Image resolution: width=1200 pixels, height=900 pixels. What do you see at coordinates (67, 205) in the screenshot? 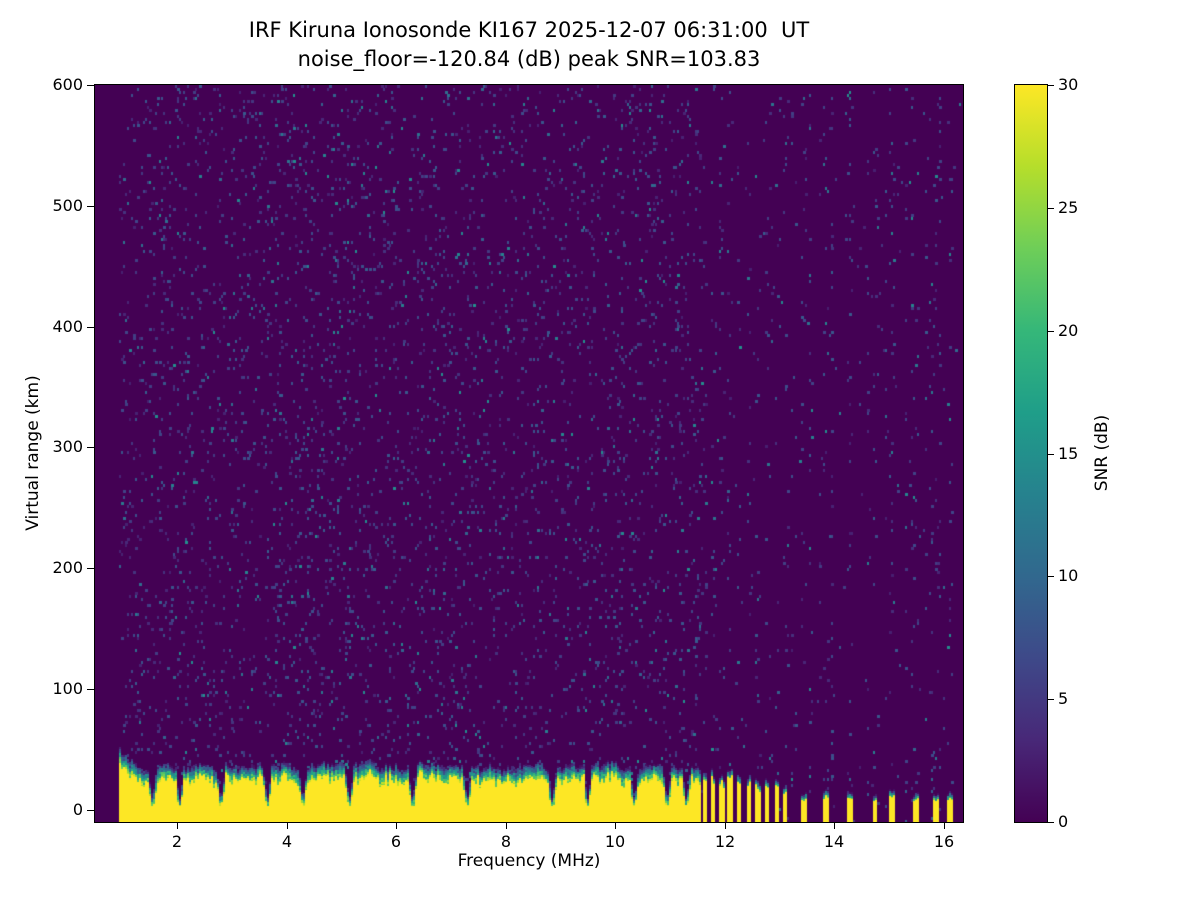
I see `y-tick-label: 500` at bounding box center [67, 205].